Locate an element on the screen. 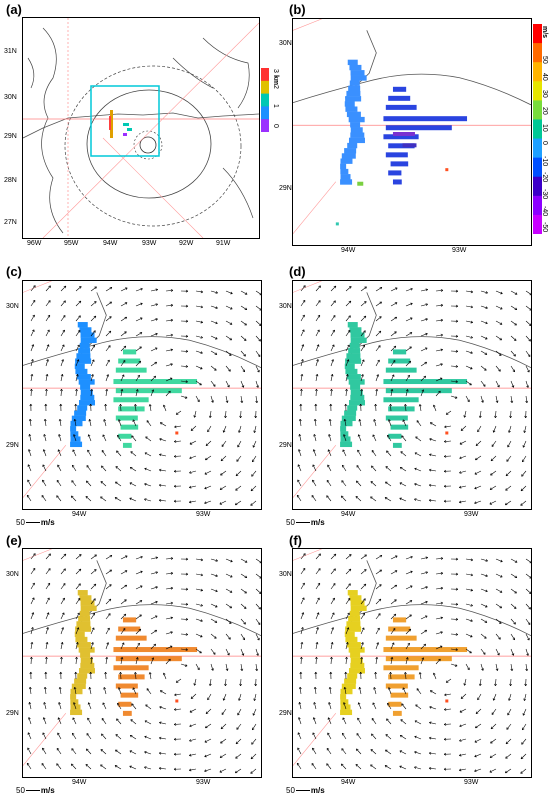 This screenshot has width=550, height=801. d-lat-30: 30N is located at coordinates (285, 306).